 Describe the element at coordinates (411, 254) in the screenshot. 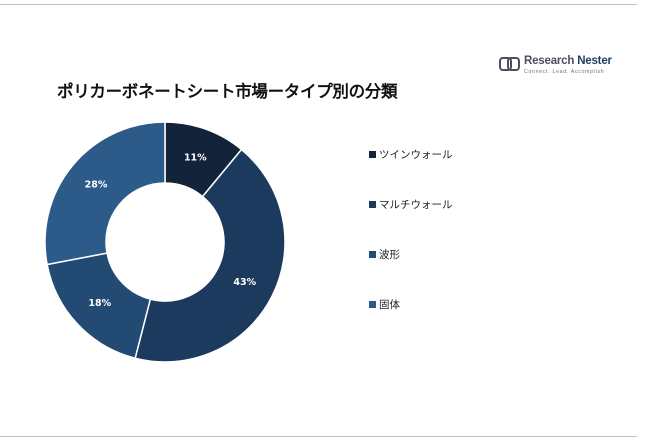

I see `legend-item: 波形` at that location.